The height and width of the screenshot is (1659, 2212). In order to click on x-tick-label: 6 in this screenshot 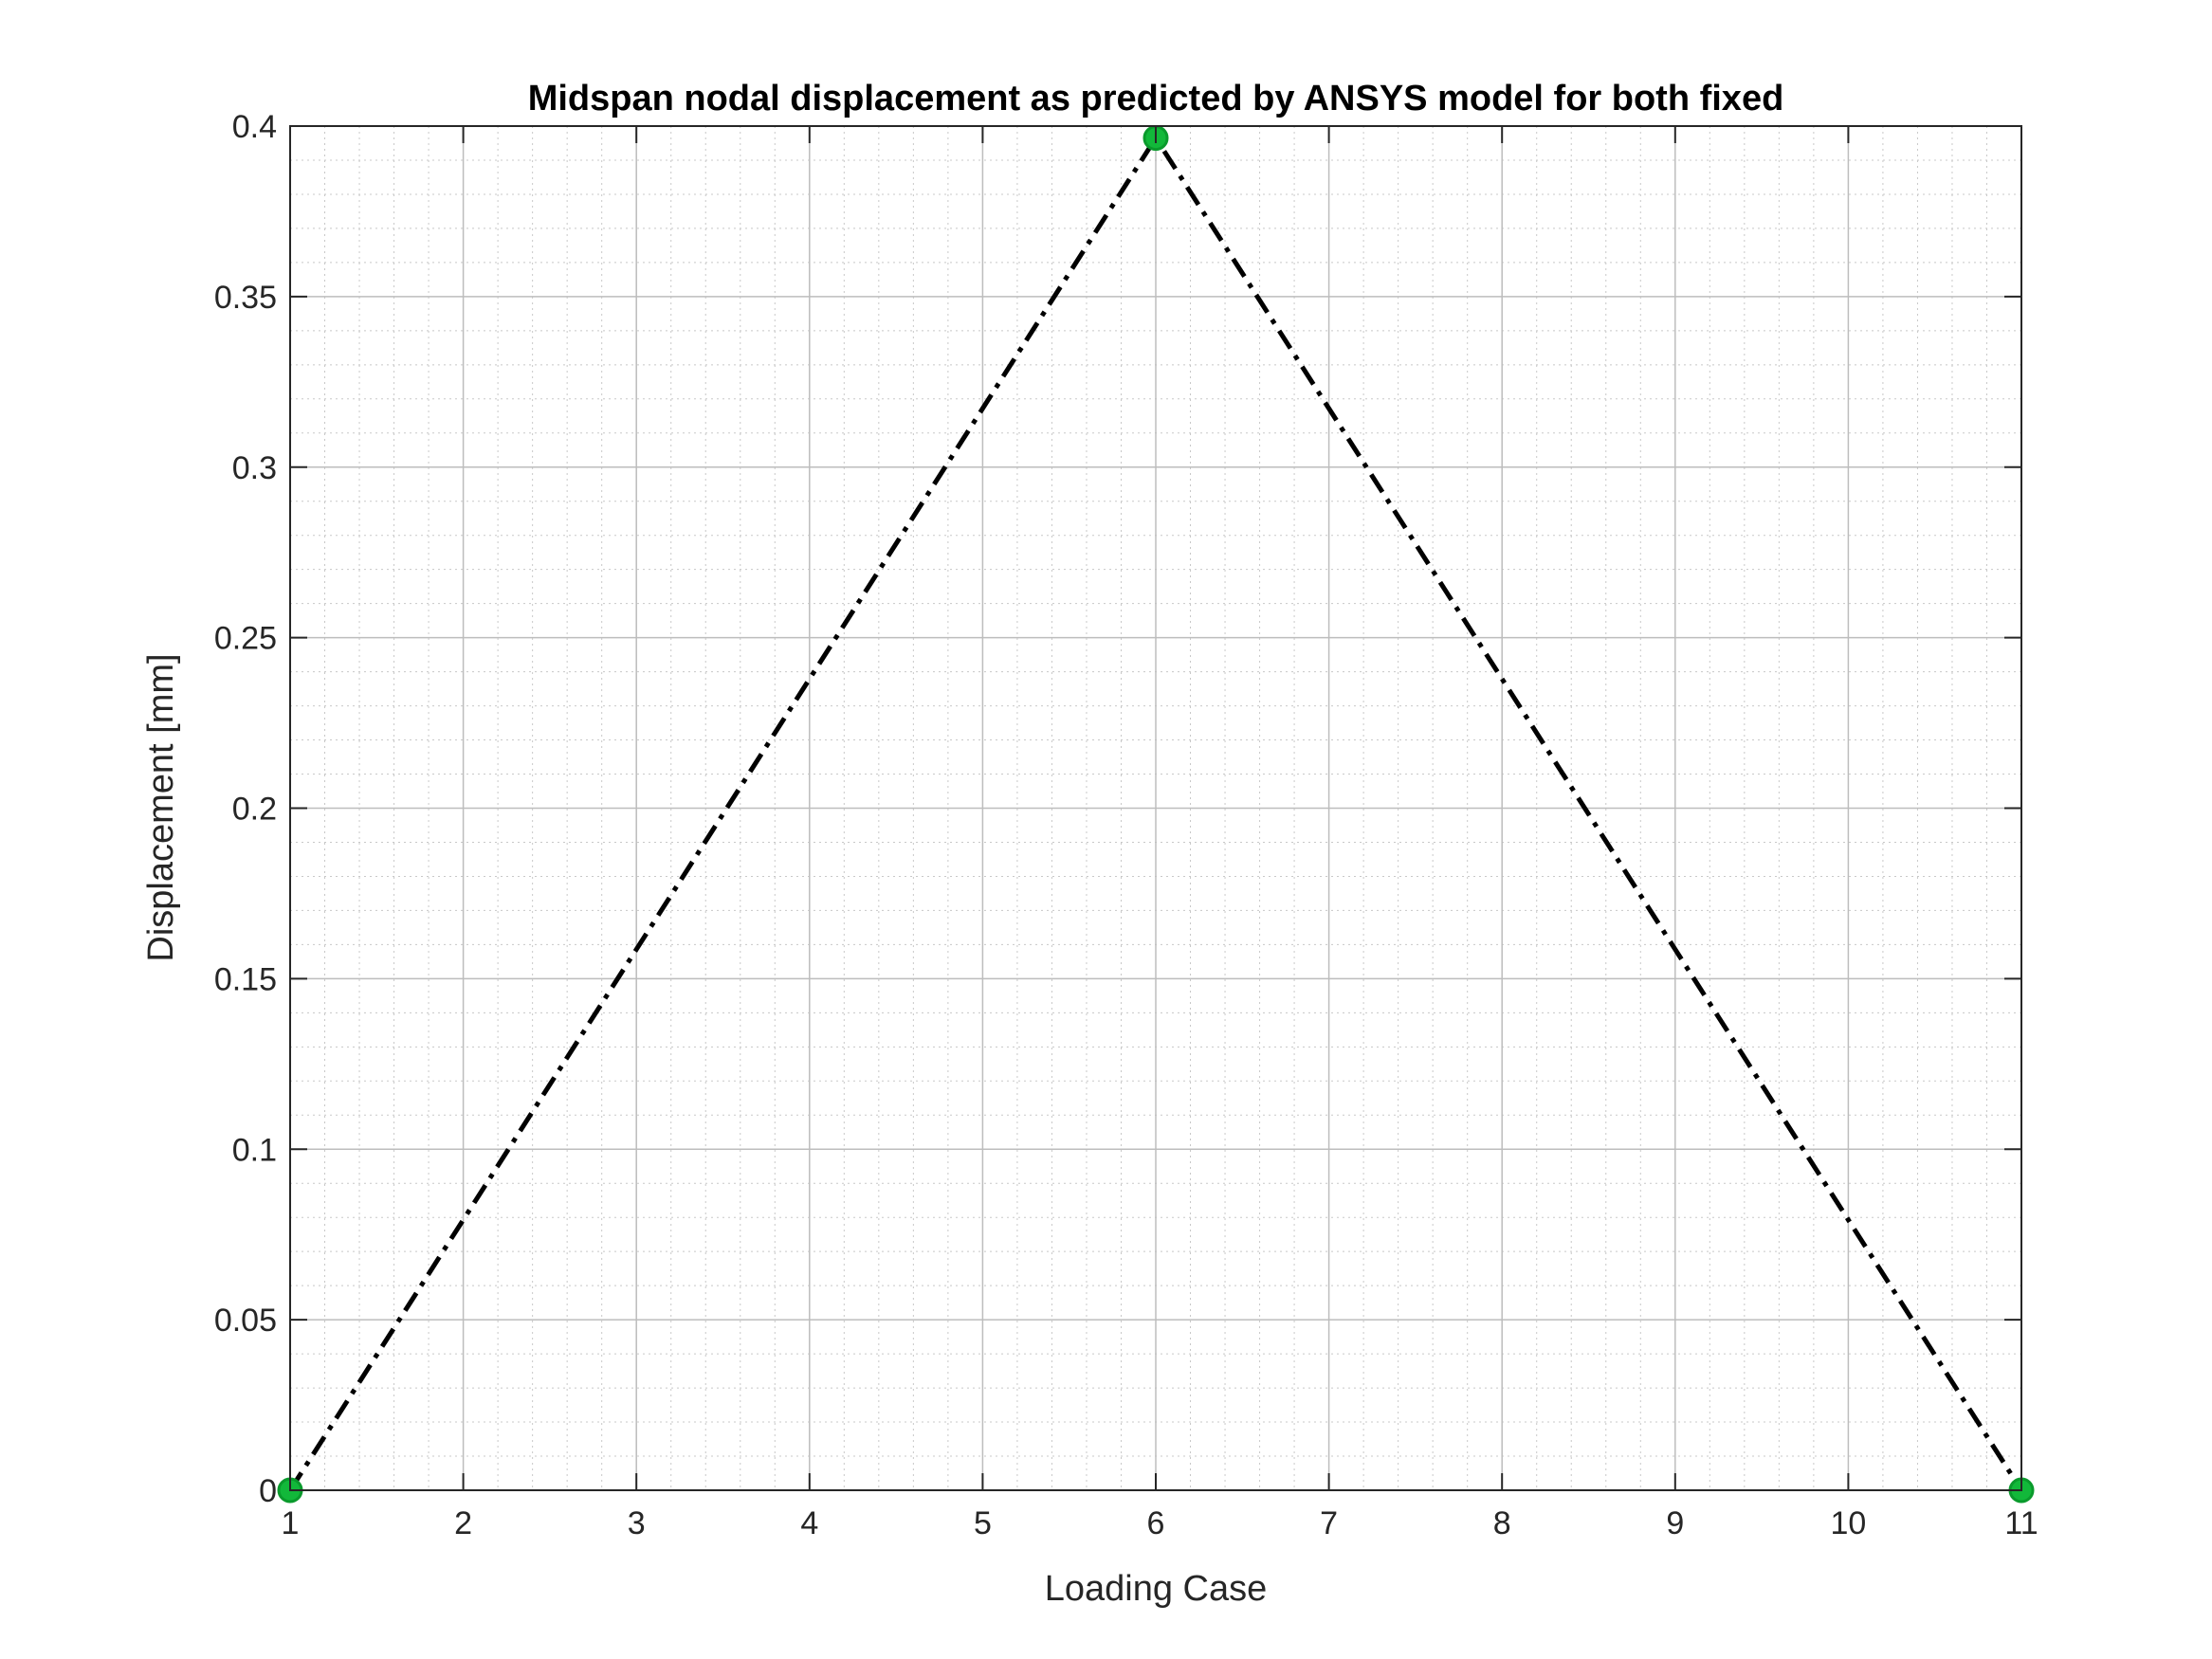, I will do `click(1156, 1523)`.